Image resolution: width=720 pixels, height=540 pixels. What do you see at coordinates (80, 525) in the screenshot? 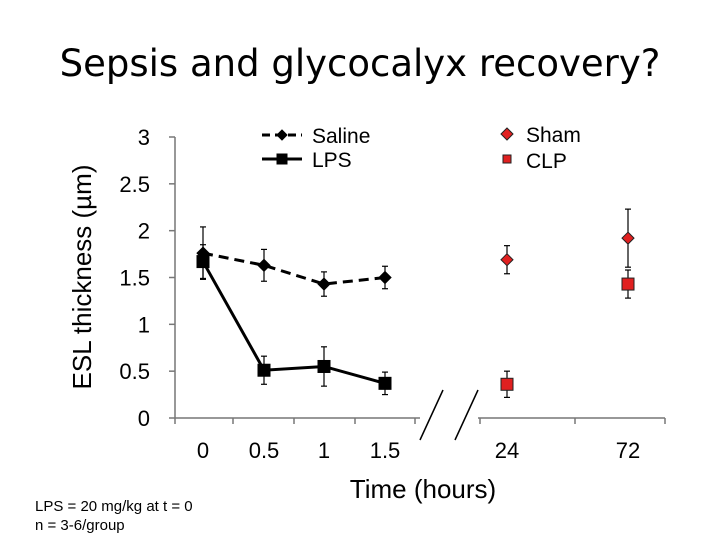
I see `note-group-size: n = 3-6/group` at bounding box center [80, 525].